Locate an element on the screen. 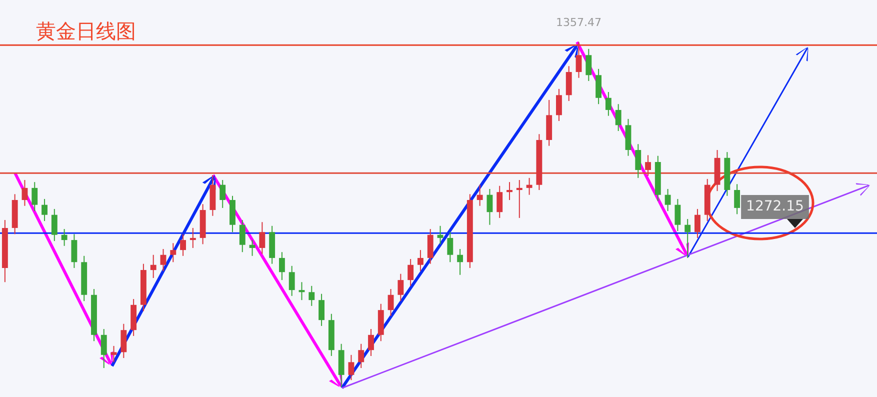 The width and height of the screenshot is (877, 397). text: 1357.47 is located at coordinates (579, 22).